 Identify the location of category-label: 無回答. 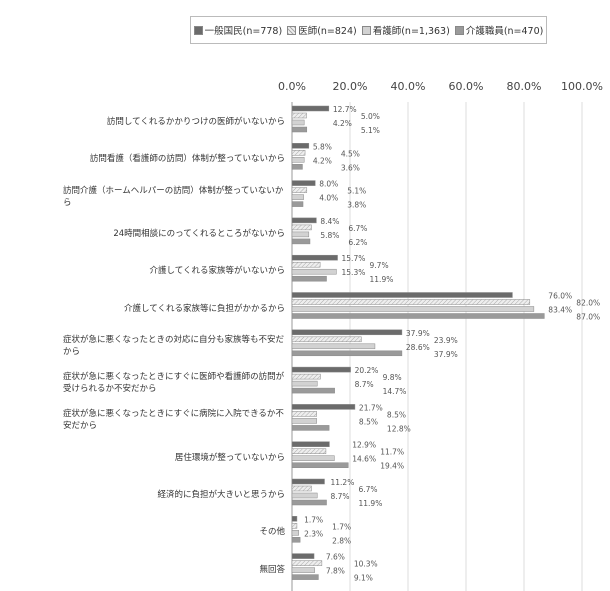
(162, 570).